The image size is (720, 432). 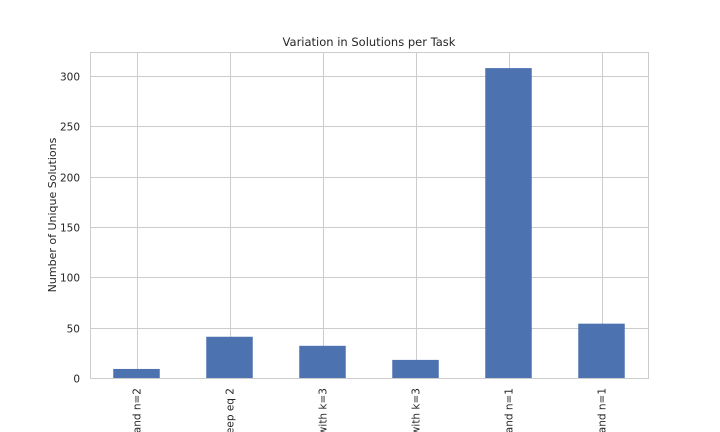 What do you see at coordinates (70, 78) in the screenshot?
I see `y-tick-label: 300` at bounding box center [70, 78].